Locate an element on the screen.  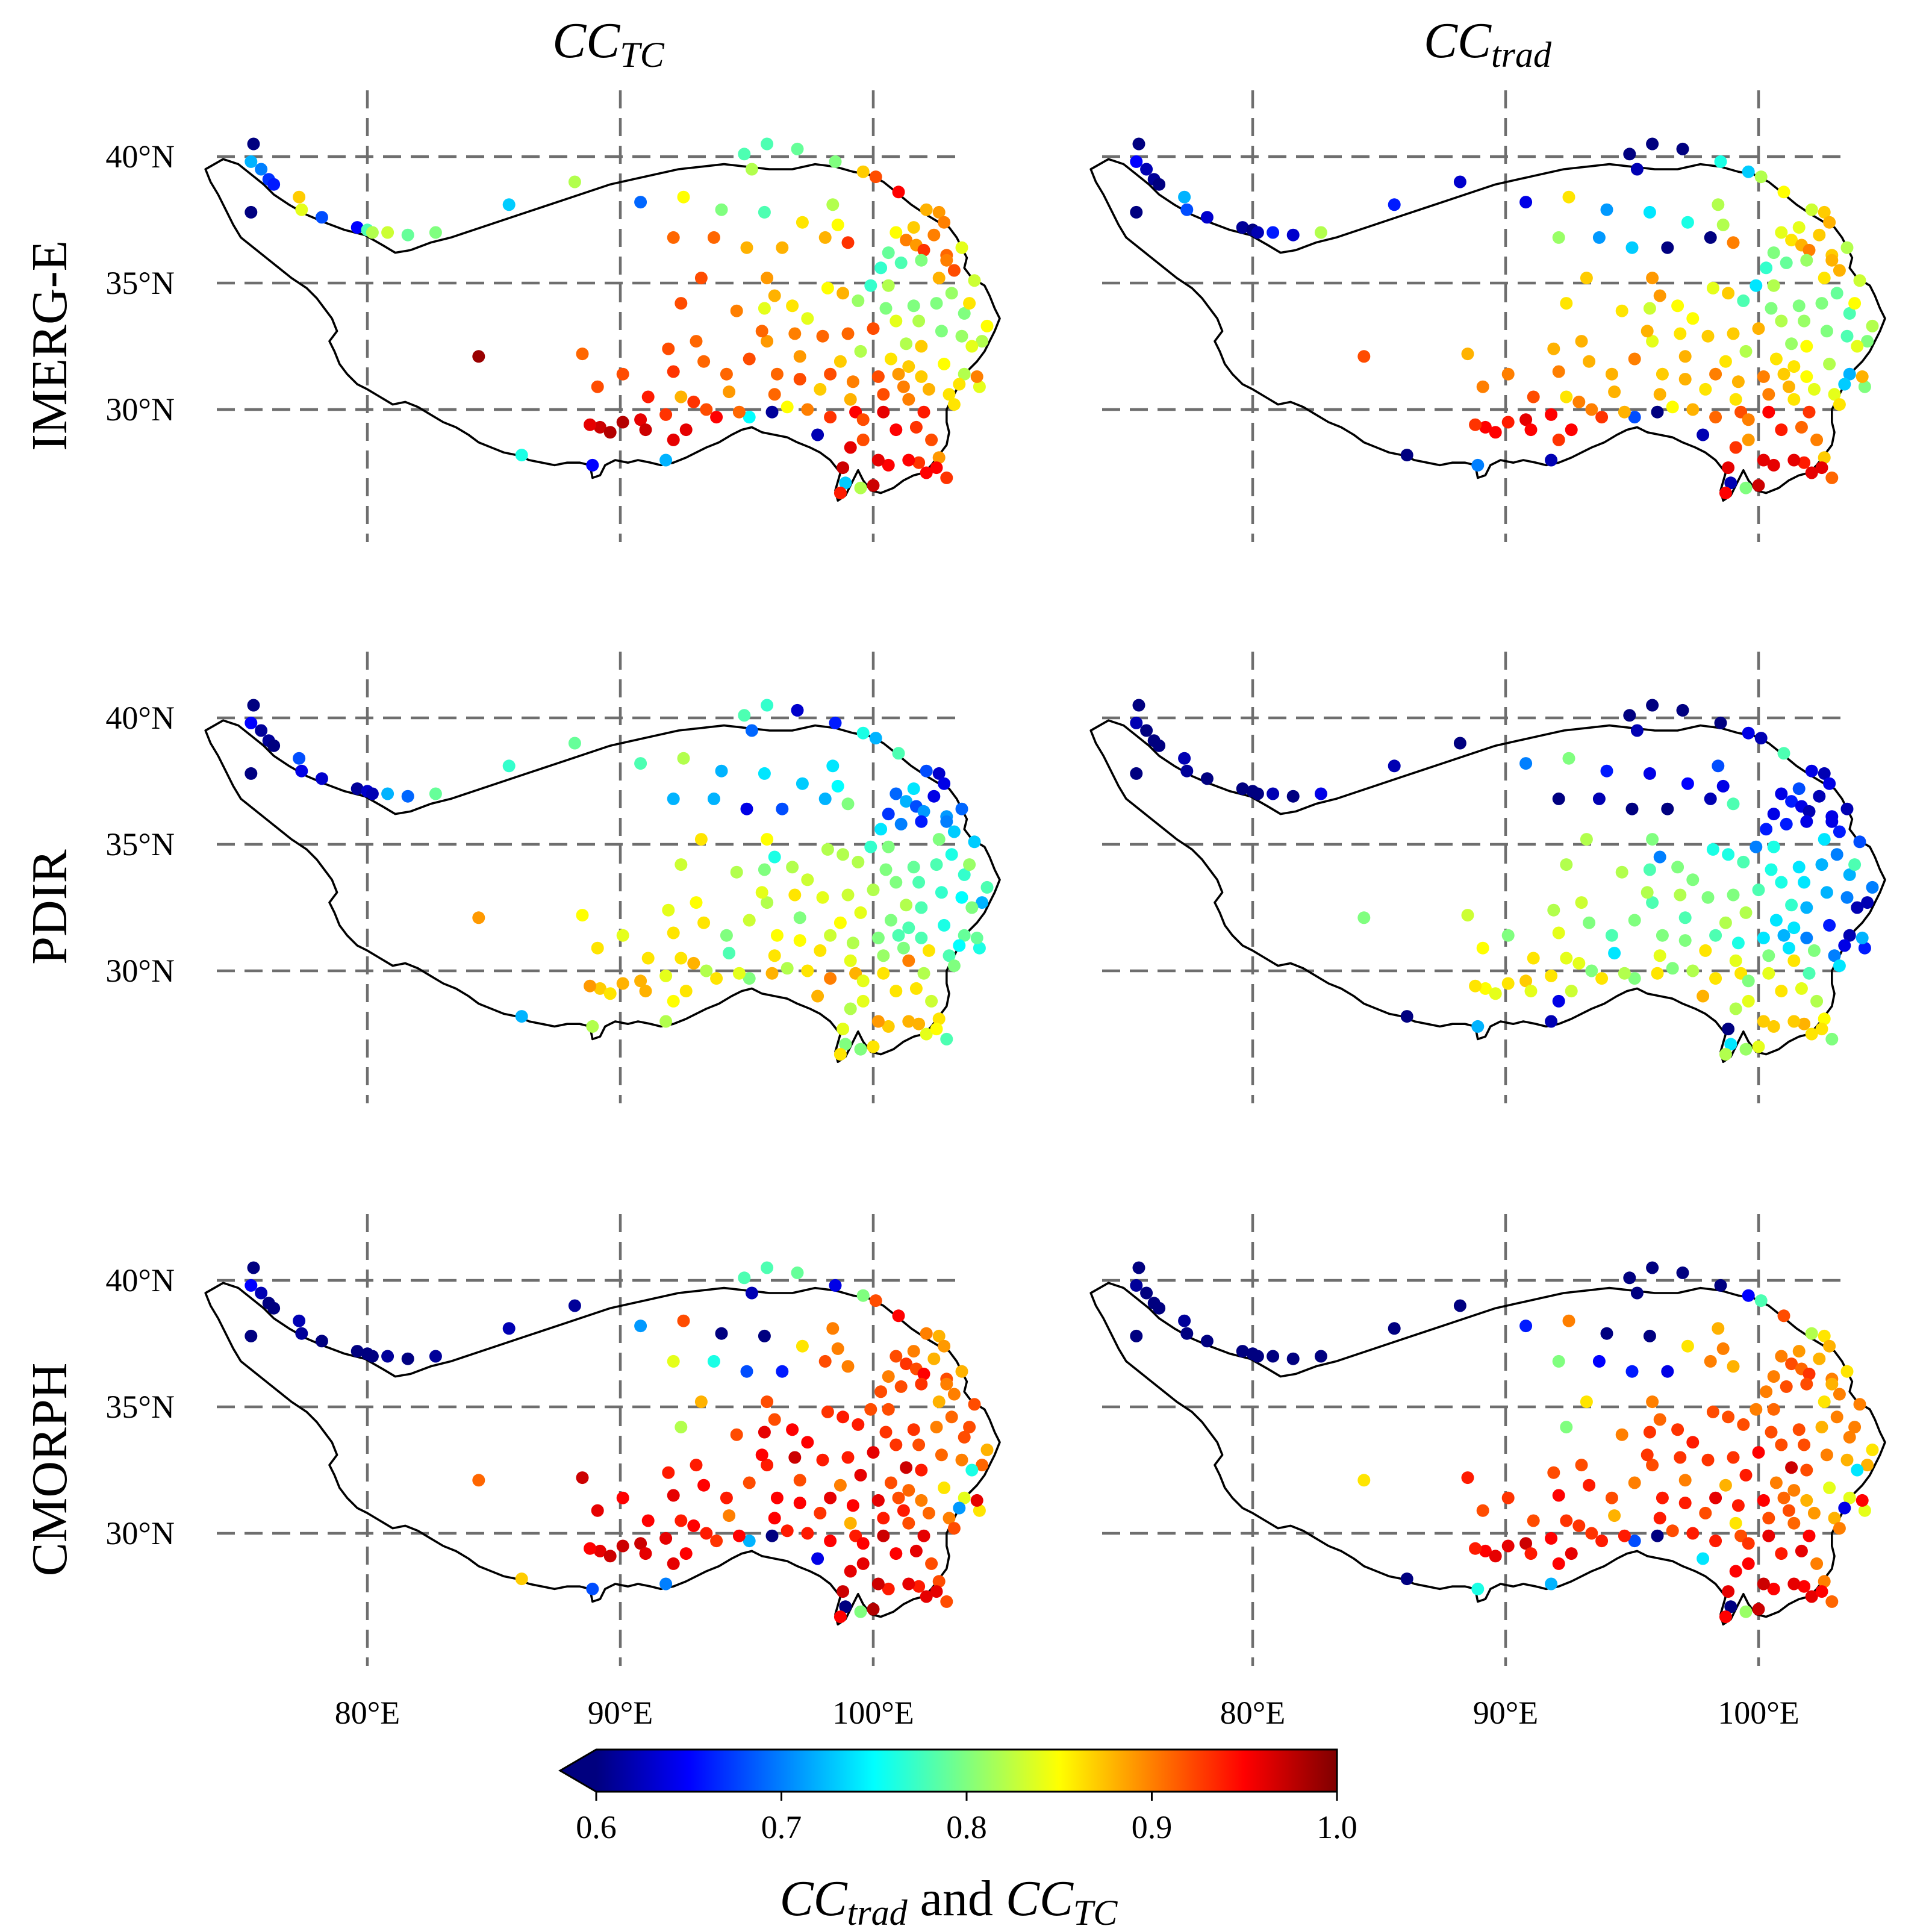
plateau-boundary is located at coordinates (1487, 330).